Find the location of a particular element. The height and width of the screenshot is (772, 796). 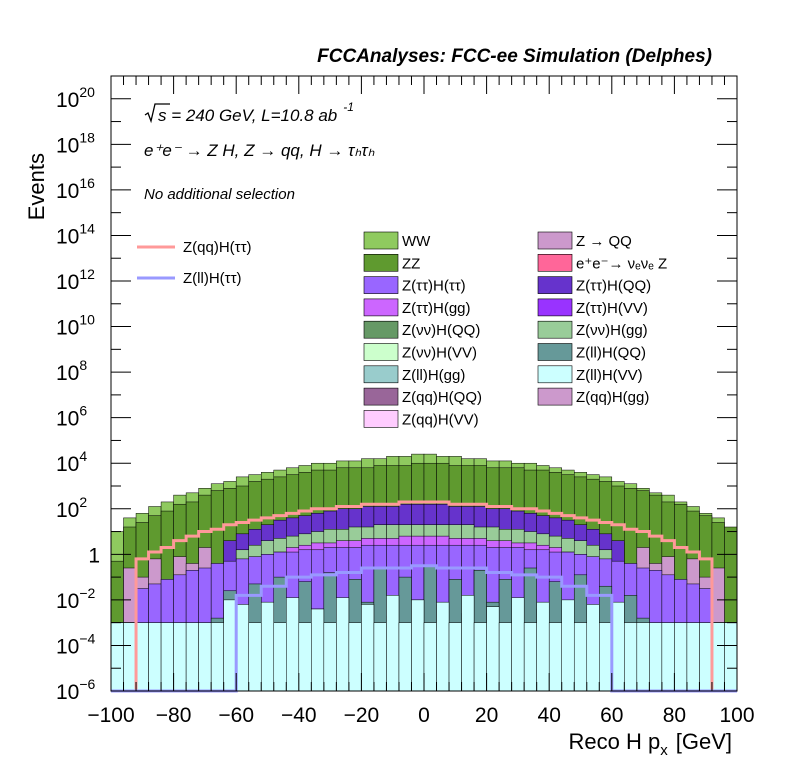

selection-annotation: No additional selection is located at coordinates (219, 194).